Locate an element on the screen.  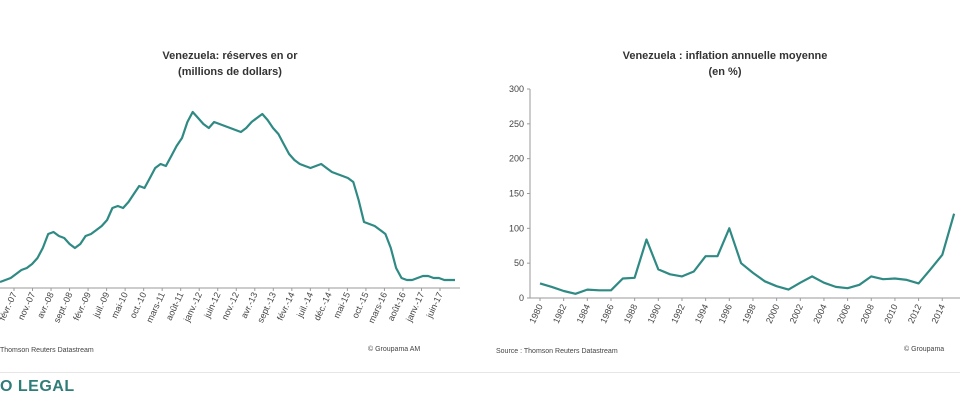
left-x-tick-label: déc.-14 is located at coordinates (323, 306).